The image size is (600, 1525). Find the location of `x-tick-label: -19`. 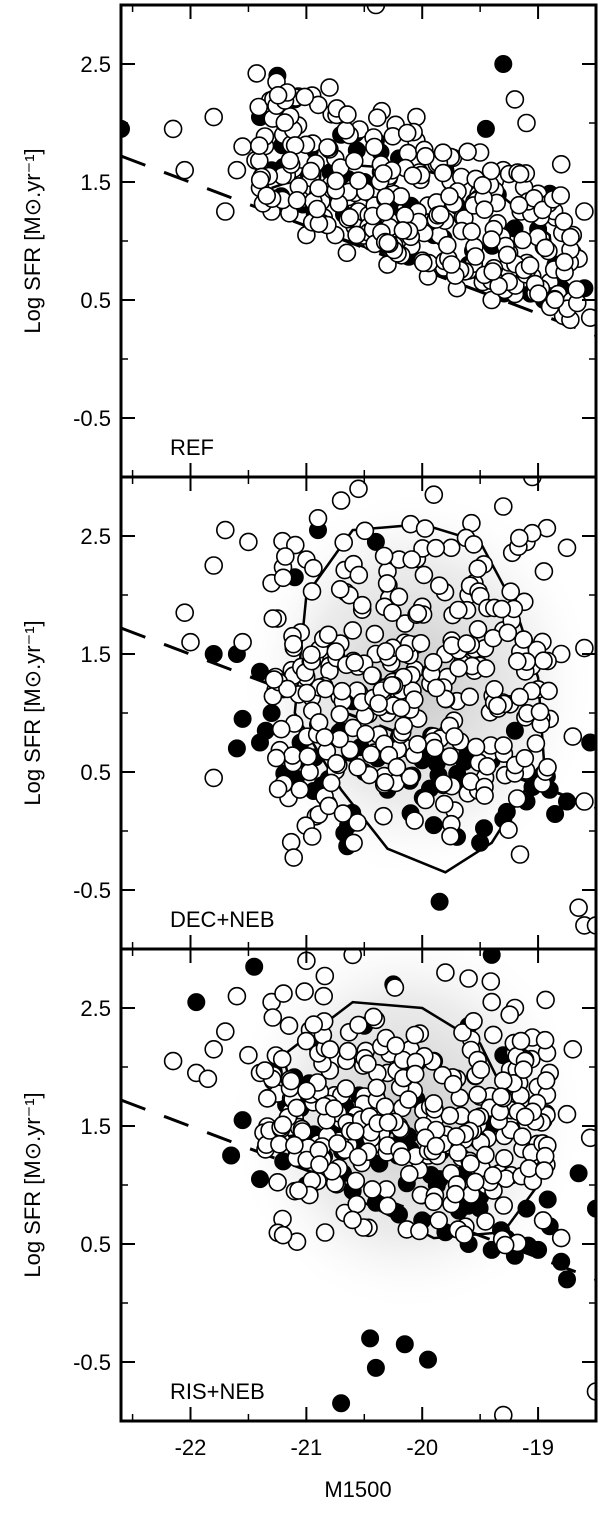

x-tick-label: -19 is located at coordinates (538, 1447).